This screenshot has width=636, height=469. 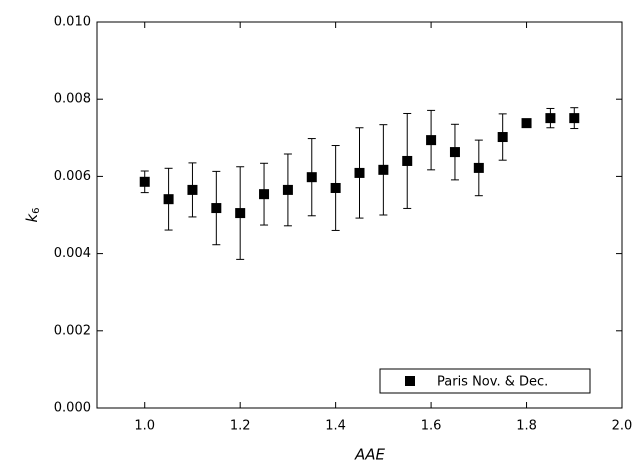 What do you see at coordinates (492, 382) in the screenshot?
I see `legend-label: Paris Nov. & Dec.` at bounding box center [492, 382].